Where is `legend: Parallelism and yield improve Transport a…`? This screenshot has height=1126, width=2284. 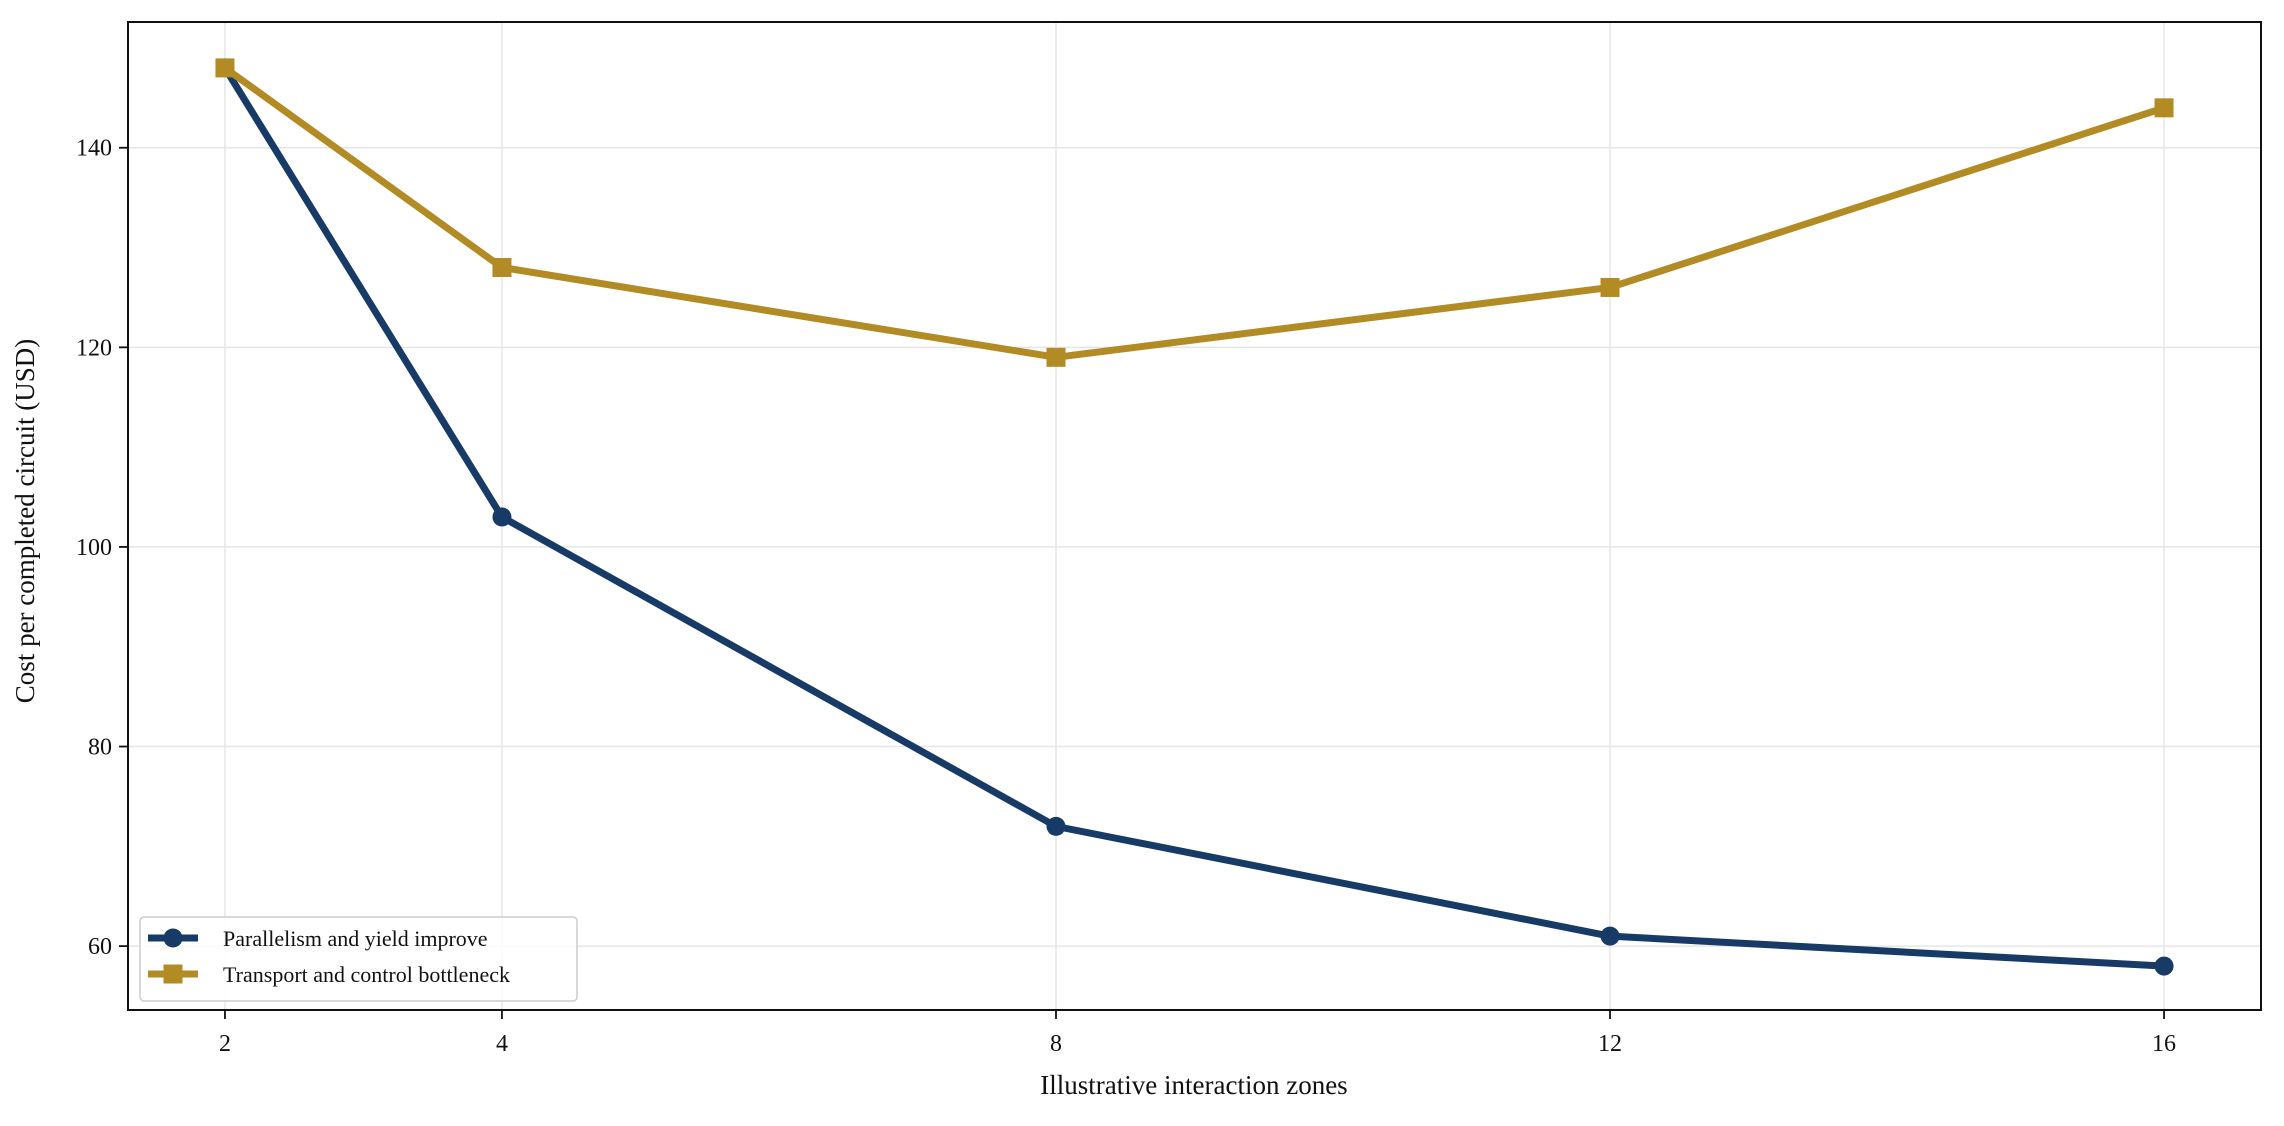
legend: Parallelism and yield improve Transport a… is located at coordinates (358, 959).